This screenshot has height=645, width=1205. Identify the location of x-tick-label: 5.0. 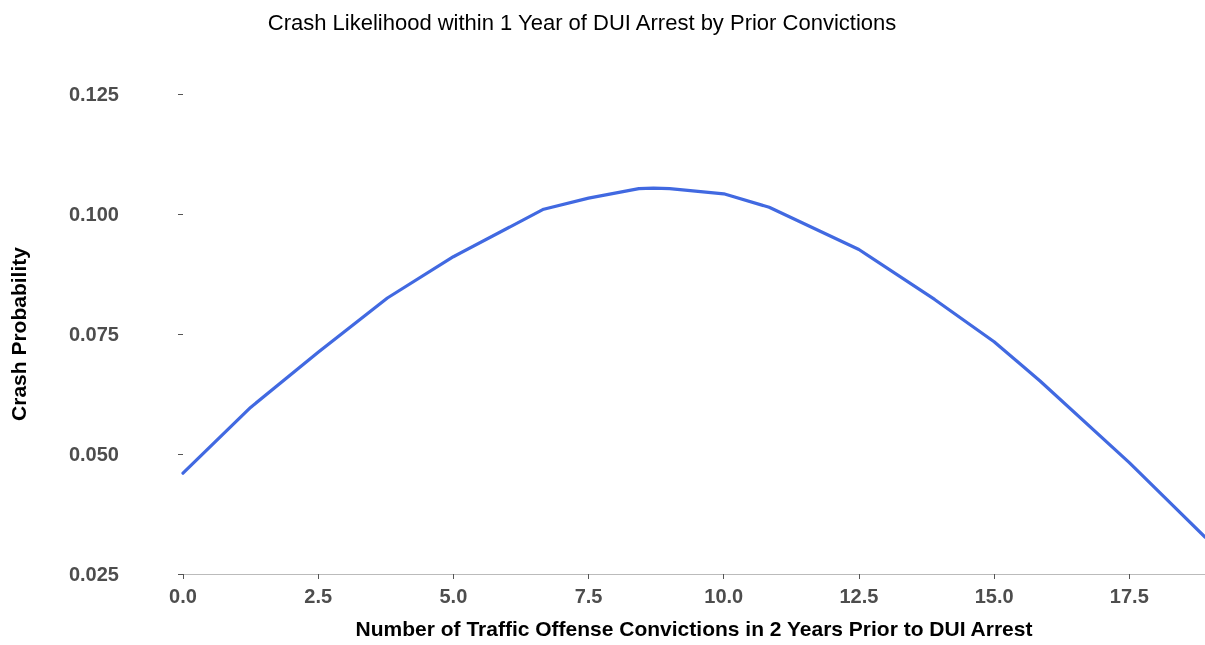
(453, 596).